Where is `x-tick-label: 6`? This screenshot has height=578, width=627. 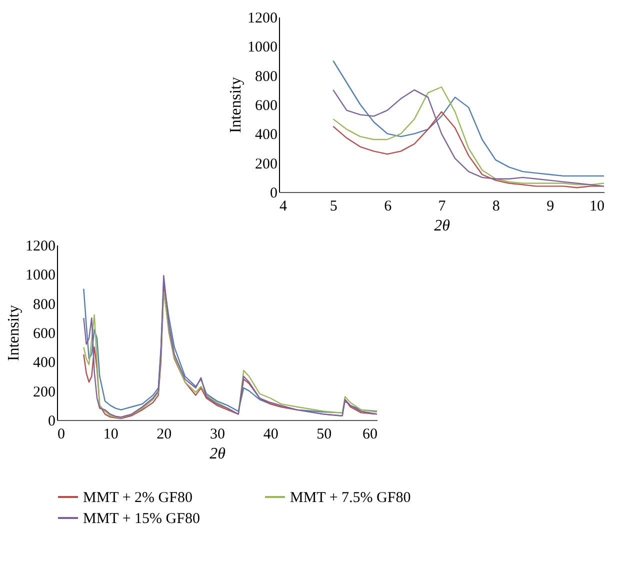
x-tick-label: 6 is located at coordinates (388, 206).